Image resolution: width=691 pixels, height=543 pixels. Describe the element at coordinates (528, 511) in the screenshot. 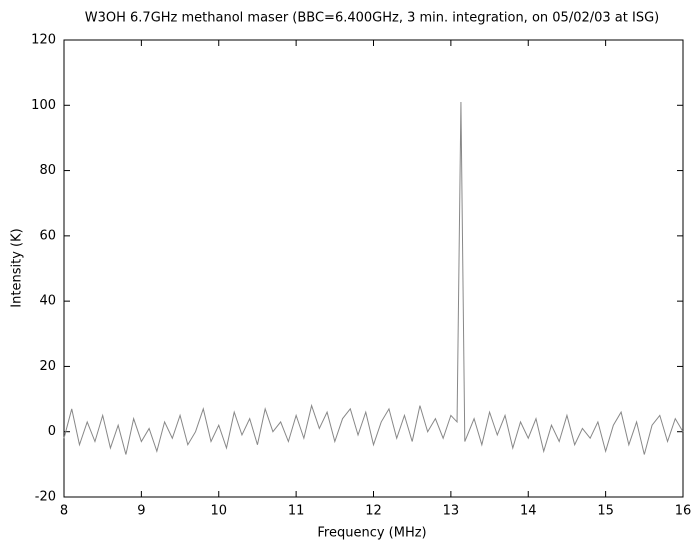

I see `x-tick-label: 14` at that location.